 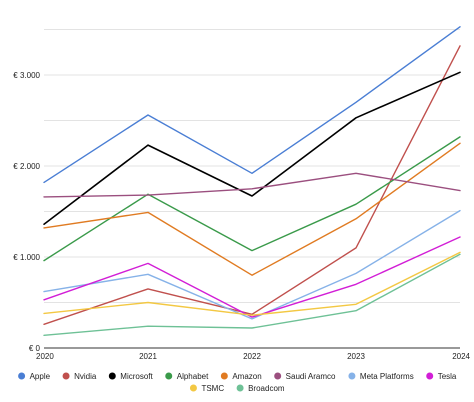 I want to click on x-tick-label: 2024, so click(x=461, y=356).